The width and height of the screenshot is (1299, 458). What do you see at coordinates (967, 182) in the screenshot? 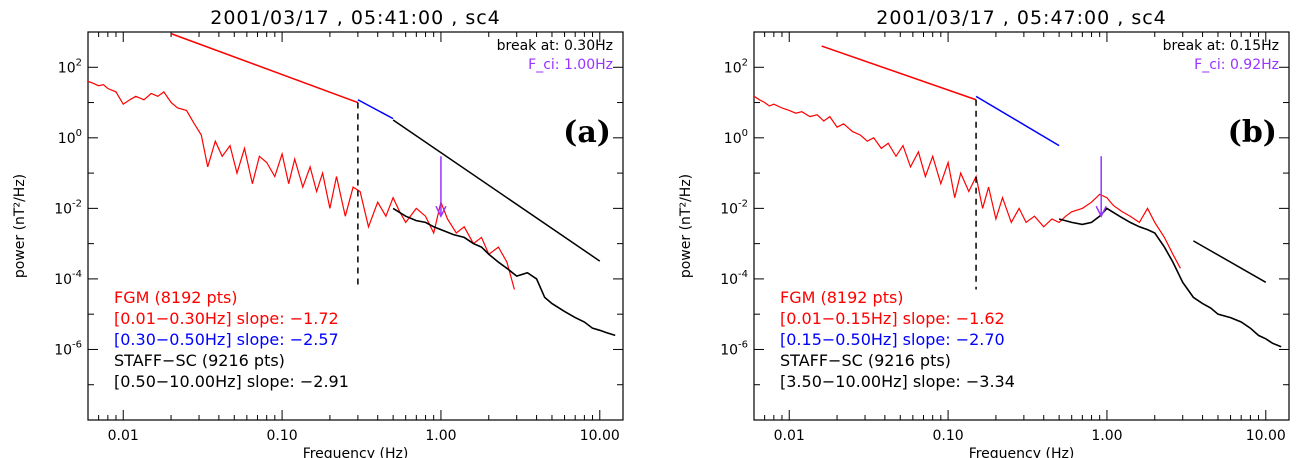
I see `fgm-spectrum-line` at bounding box center [967, 182].